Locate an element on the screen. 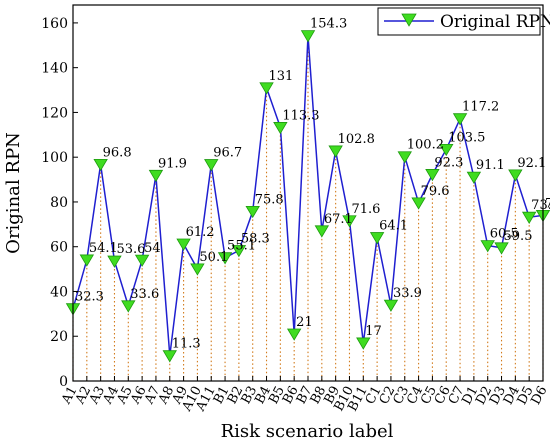  x-tick-label: B1 is located at coordinates (222, 395).